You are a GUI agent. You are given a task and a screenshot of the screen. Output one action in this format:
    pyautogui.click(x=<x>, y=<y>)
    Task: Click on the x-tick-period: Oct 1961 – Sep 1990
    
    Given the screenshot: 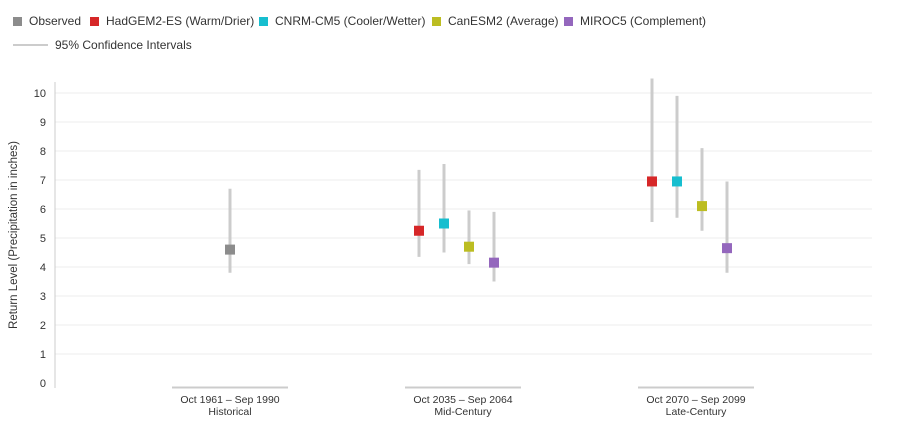 What is the action you would take?
    pyautogui.click(x=229, y=400)
    